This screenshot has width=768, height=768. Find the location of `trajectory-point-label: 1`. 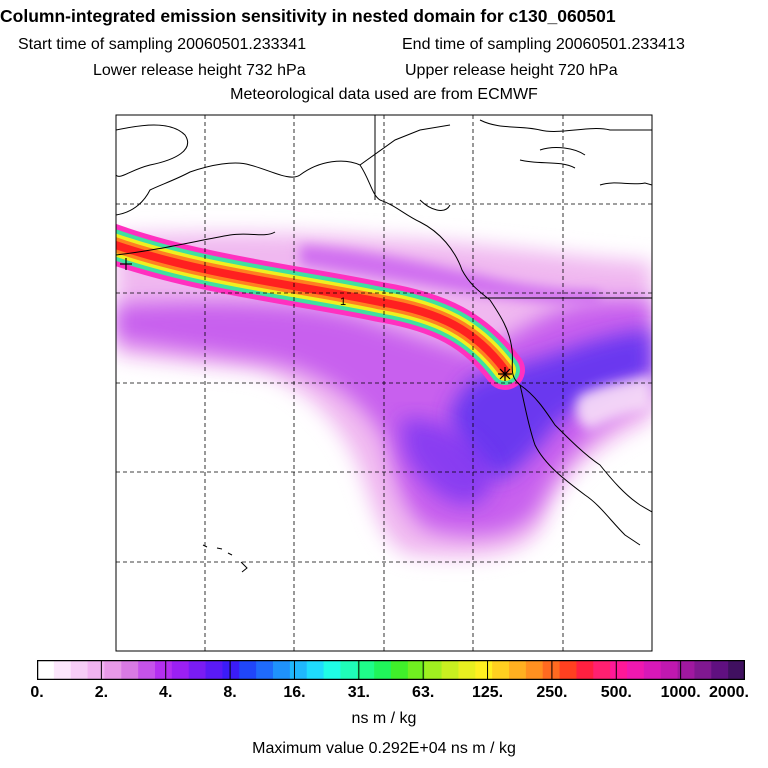

trajectory-point-label: 1 is located at coordinates (343, 302).